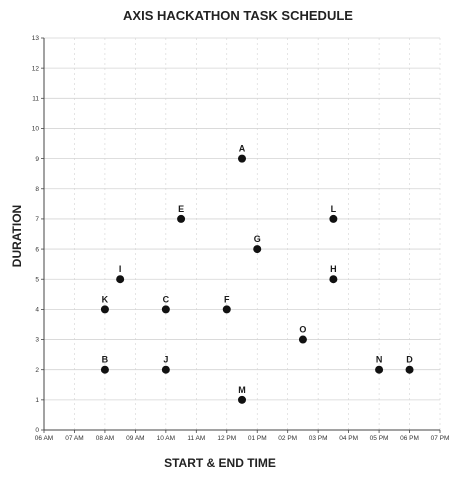 The height and width of the screenshot is (479, 467). Describe the element at coordinates (105, 438) in the screenshot. I see `x-tick-label: 08 AM` at that location.